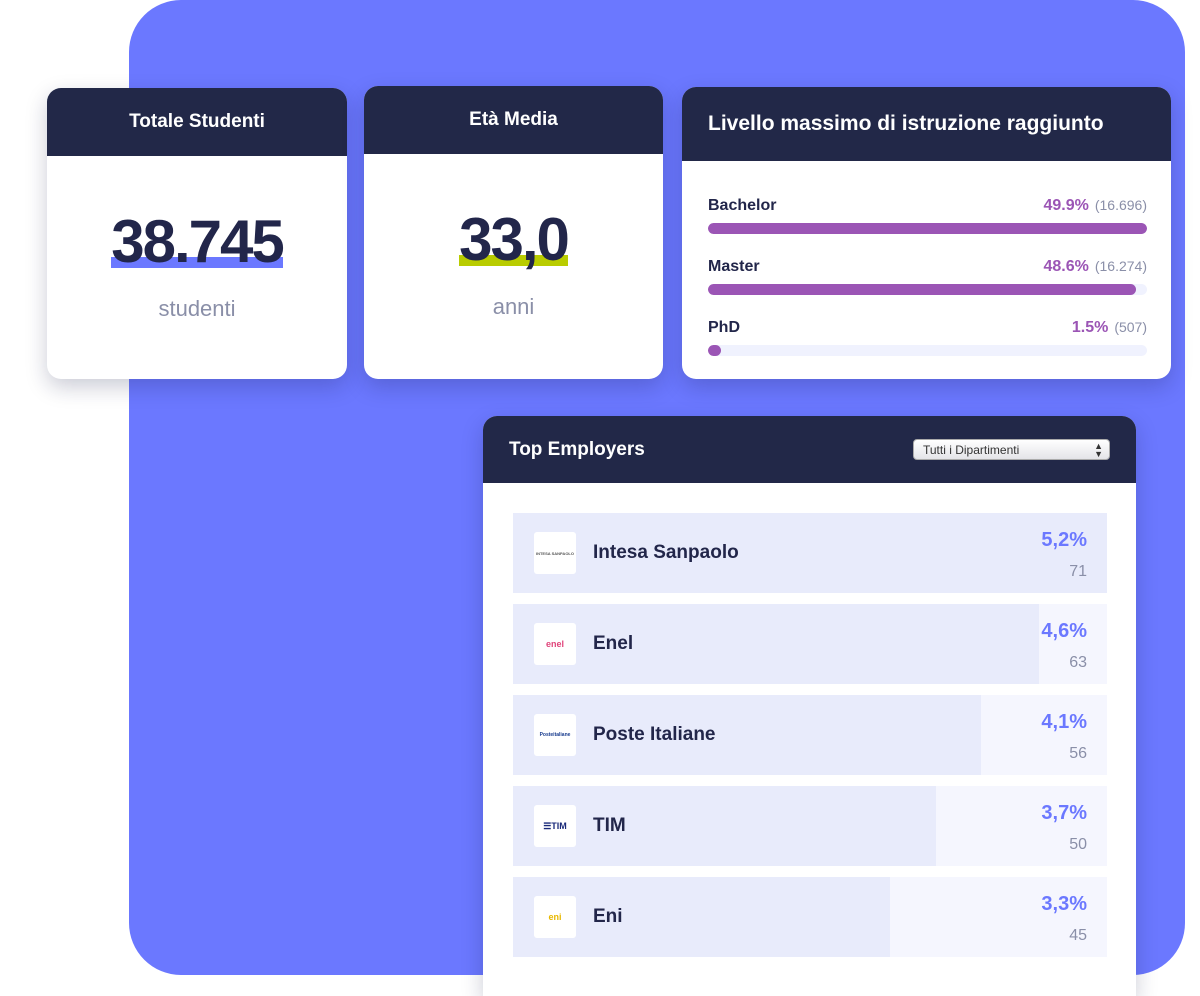  Describe the element at coordinates (1064, 813) in the screenshot. I see `employer-percent: 3,7%` at that location.